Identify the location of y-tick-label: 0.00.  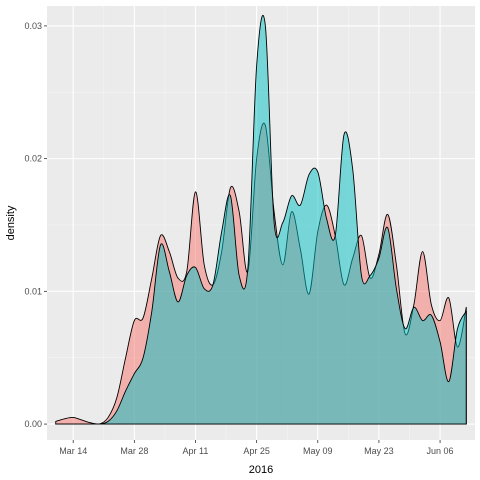
(33, 424).